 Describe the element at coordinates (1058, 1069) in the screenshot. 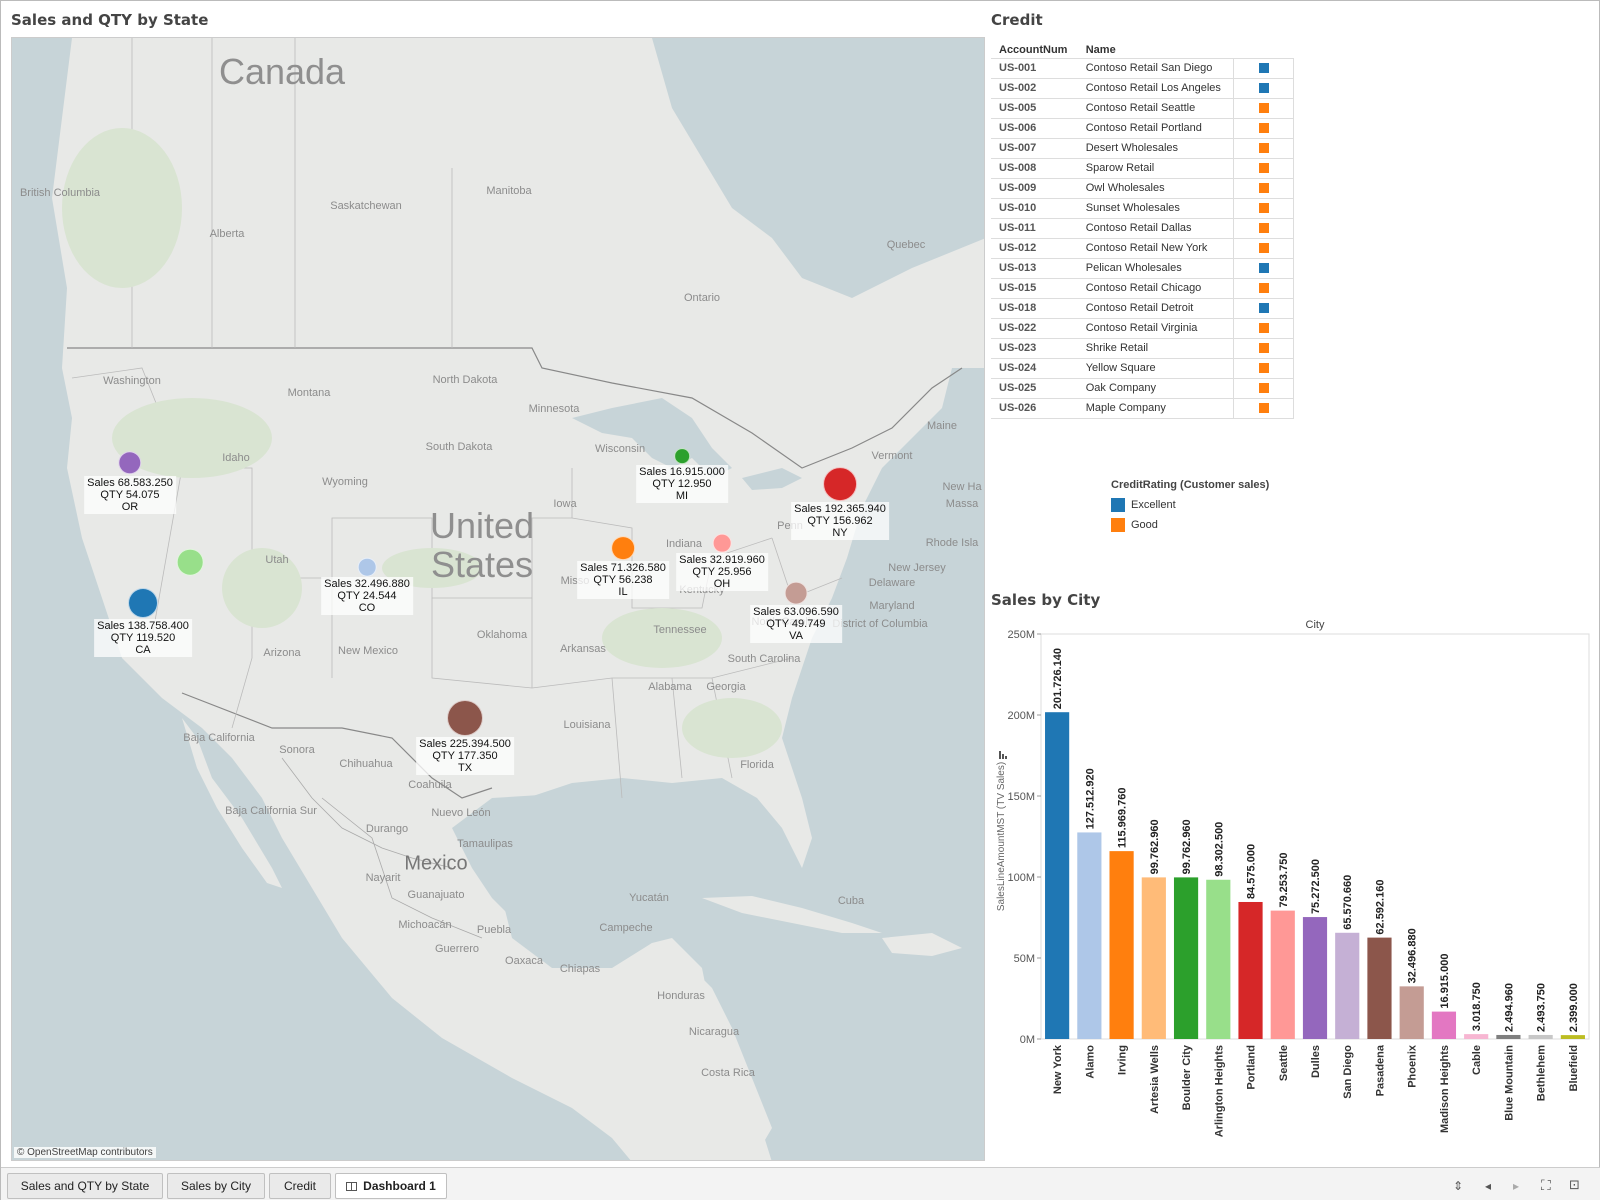

I see `category-label: New York` at that location.